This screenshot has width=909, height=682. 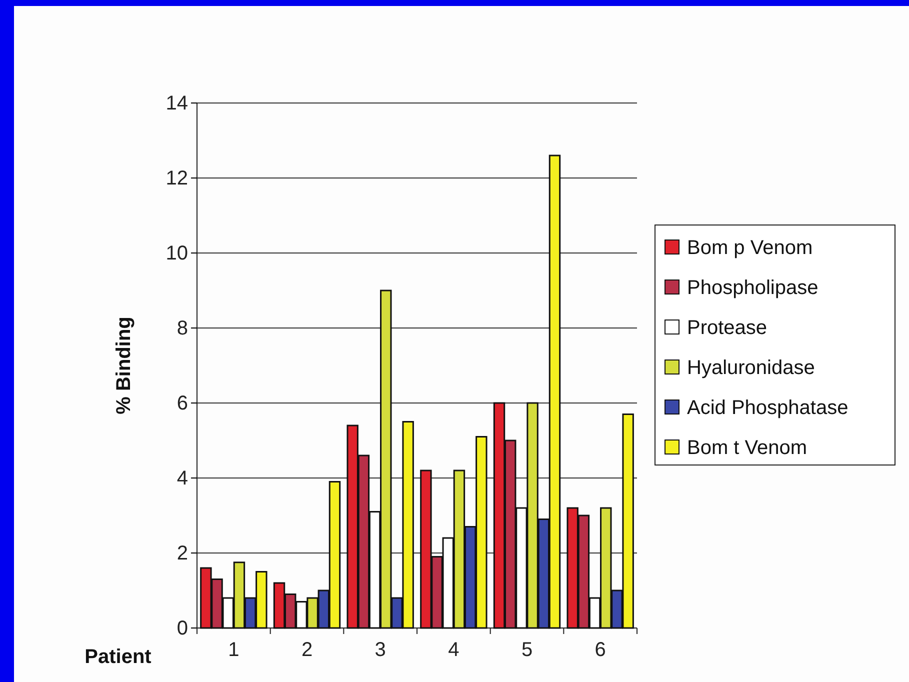 What do you see at coordinates (751, 368) in the screenshot?
I see `legend-label: Hyaluronidase` at bounding box center [751, 368].